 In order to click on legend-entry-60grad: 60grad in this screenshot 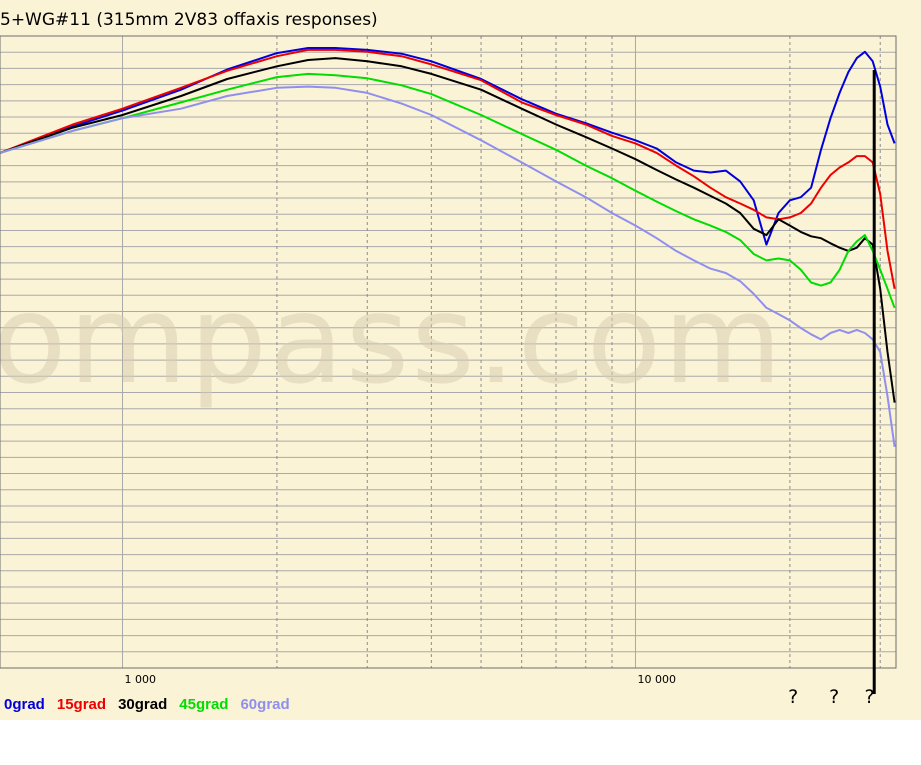, I will do `click(264, 704)`.